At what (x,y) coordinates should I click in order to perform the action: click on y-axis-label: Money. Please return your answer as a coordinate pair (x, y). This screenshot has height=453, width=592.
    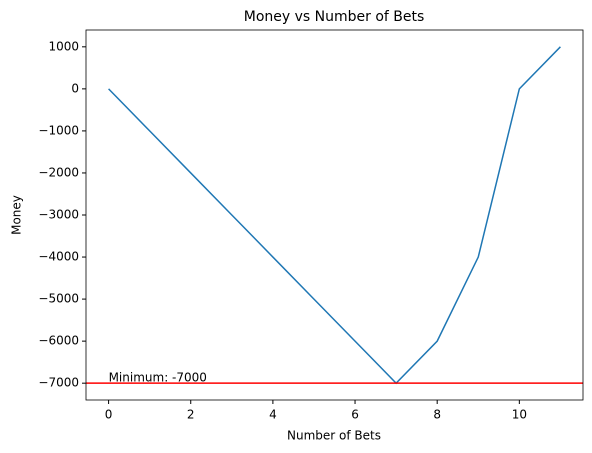
    Looking at the image, I should click on (17, 215).